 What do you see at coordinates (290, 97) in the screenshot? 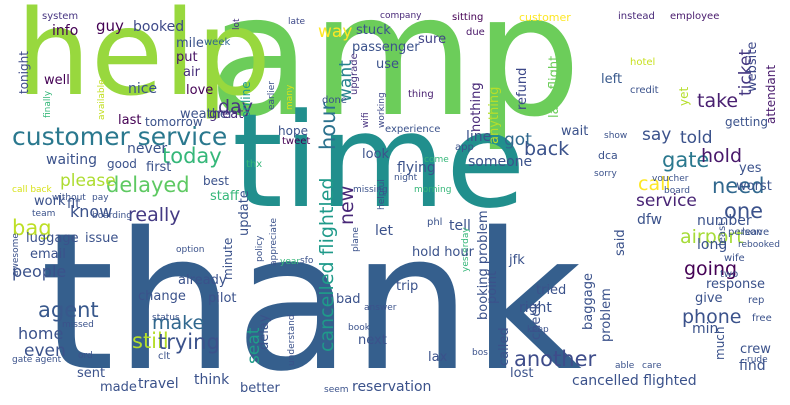
I see `word: many` at bounding box center [290, 97].